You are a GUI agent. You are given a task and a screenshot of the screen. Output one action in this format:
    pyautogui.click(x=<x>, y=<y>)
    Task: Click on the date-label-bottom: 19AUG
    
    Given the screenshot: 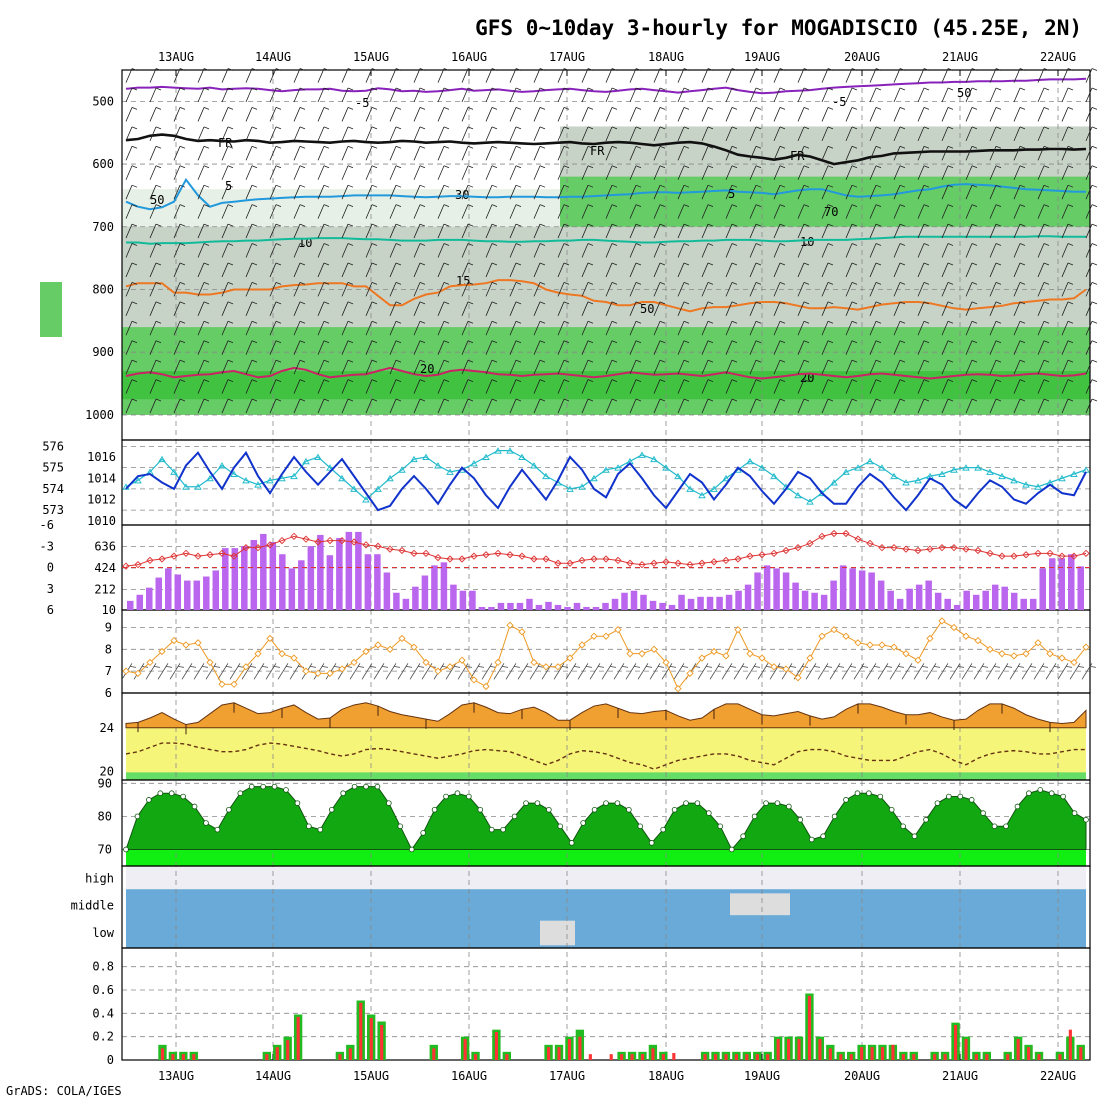 What is the action you would take?
    pyautogui.click(x=762, y=1076)
    